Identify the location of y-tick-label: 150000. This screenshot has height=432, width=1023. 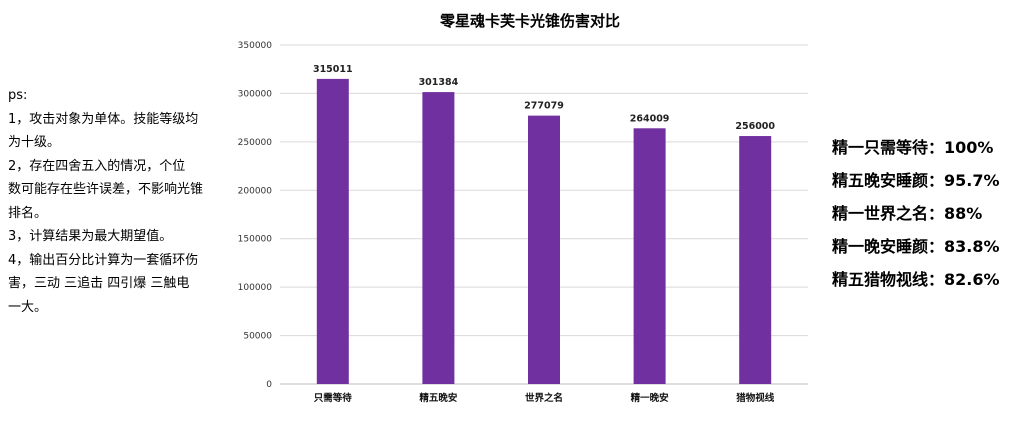
(255, 240).